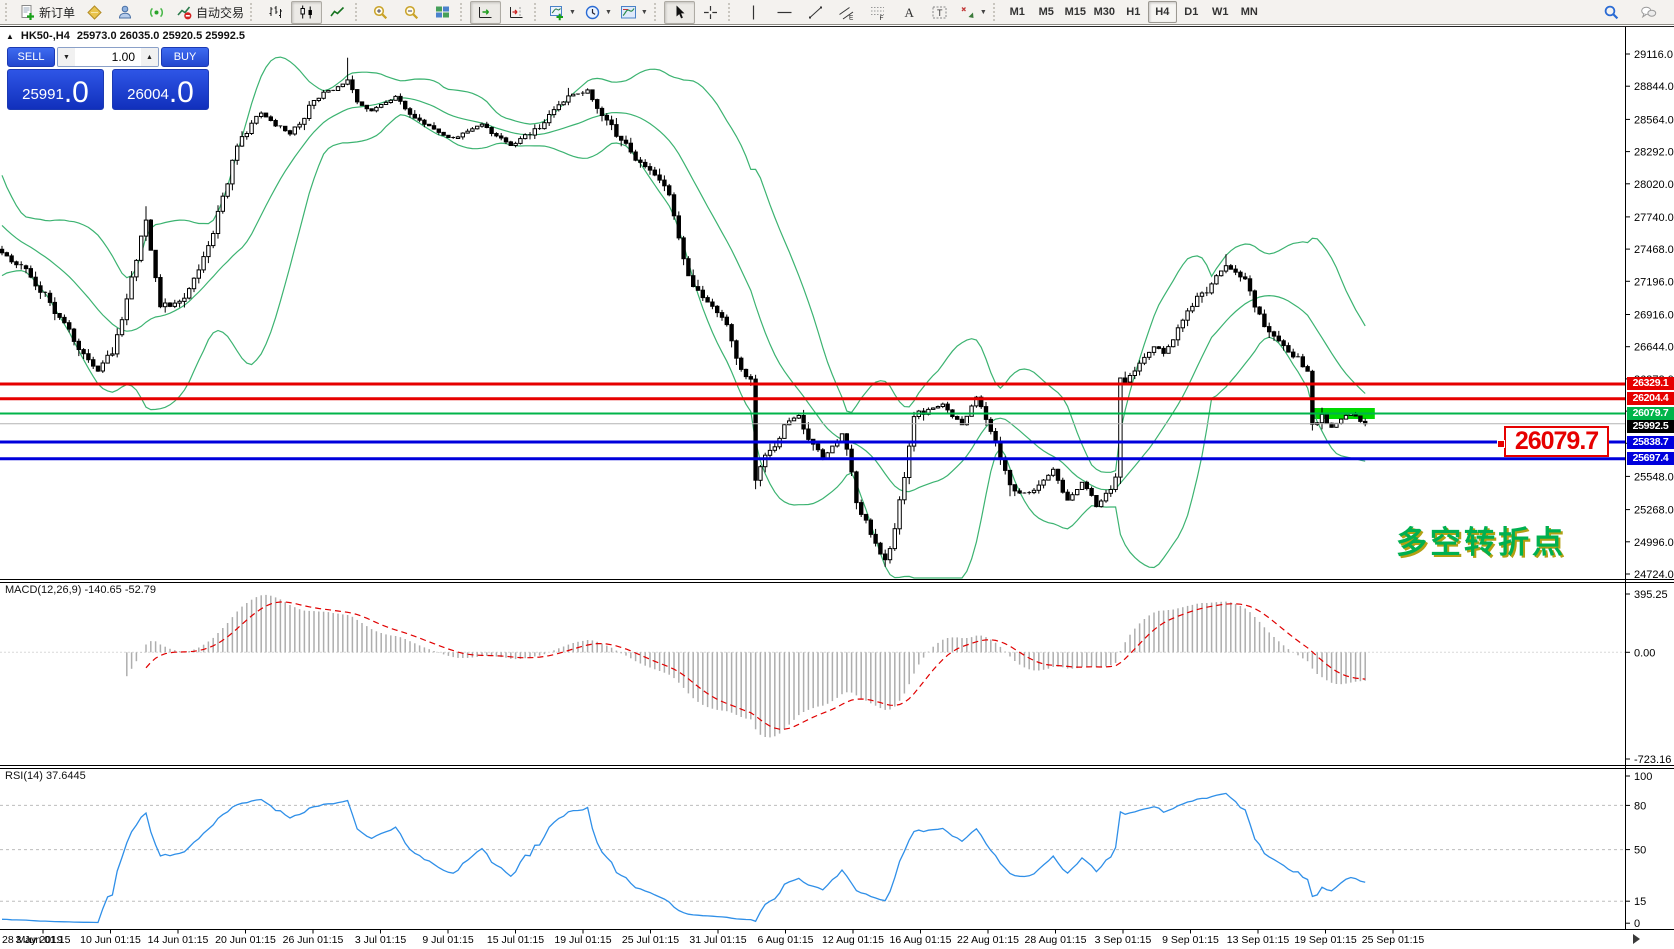 The image size is (1674, 949). I want to click on svg-text: A, so click(909, 12).